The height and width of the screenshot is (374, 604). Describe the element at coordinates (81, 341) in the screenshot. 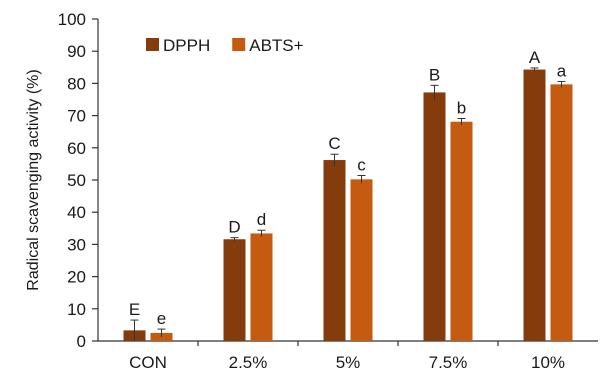

I see `y-tick-label: 0` at that location.